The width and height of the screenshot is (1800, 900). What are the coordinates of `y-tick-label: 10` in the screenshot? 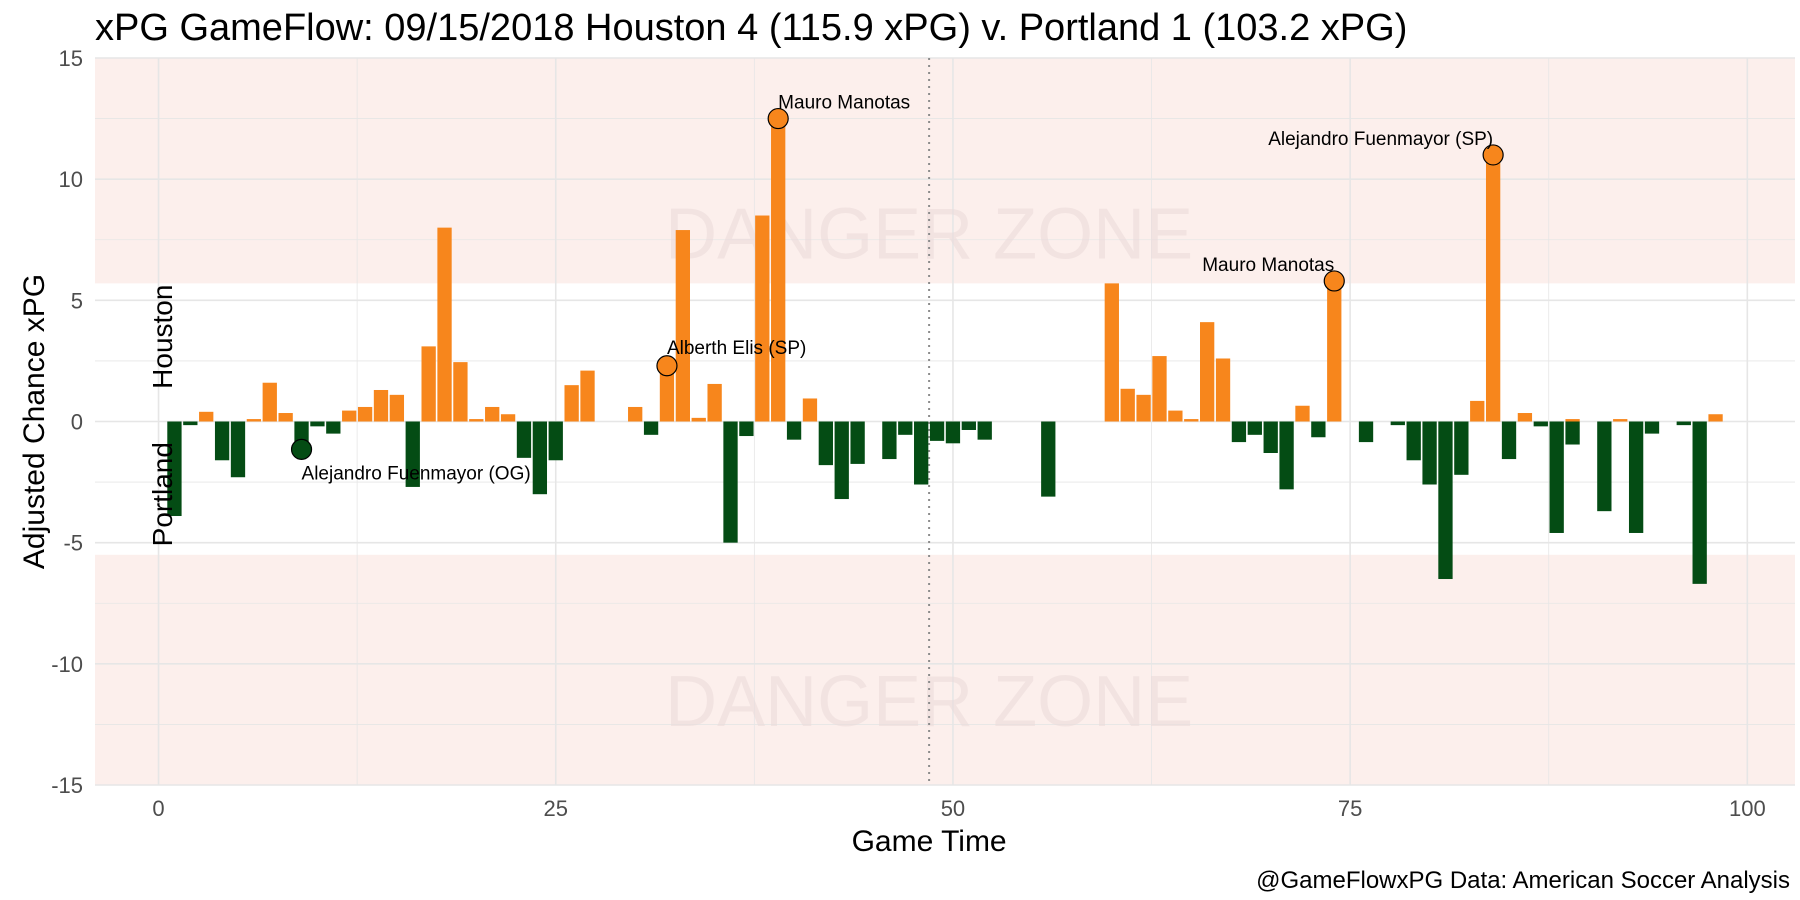 It's located at (71, 179).